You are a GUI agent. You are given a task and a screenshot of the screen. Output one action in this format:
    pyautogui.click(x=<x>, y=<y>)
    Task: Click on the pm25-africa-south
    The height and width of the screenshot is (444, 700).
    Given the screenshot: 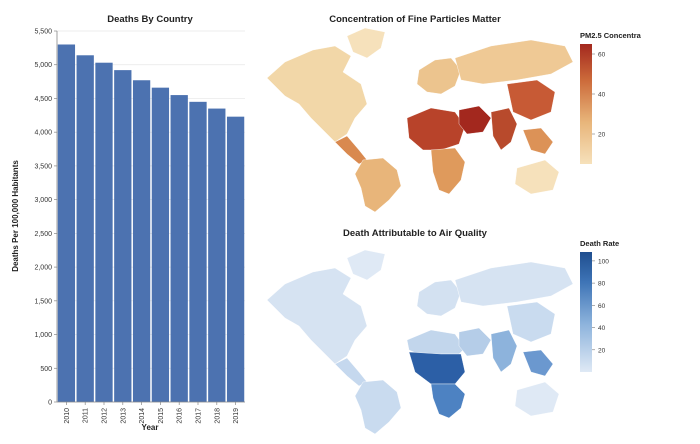 What is the action you would take?
    pyautogui.click(x=448, y=171)
    